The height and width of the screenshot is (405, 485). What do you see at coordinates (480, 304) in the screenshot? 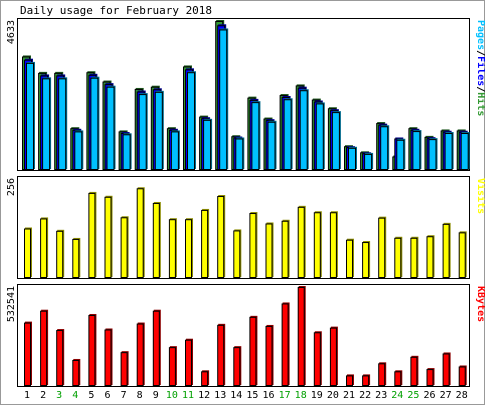
I see `panel-kbytes-legend-item: KBytes` at bounding box center [480, 304].